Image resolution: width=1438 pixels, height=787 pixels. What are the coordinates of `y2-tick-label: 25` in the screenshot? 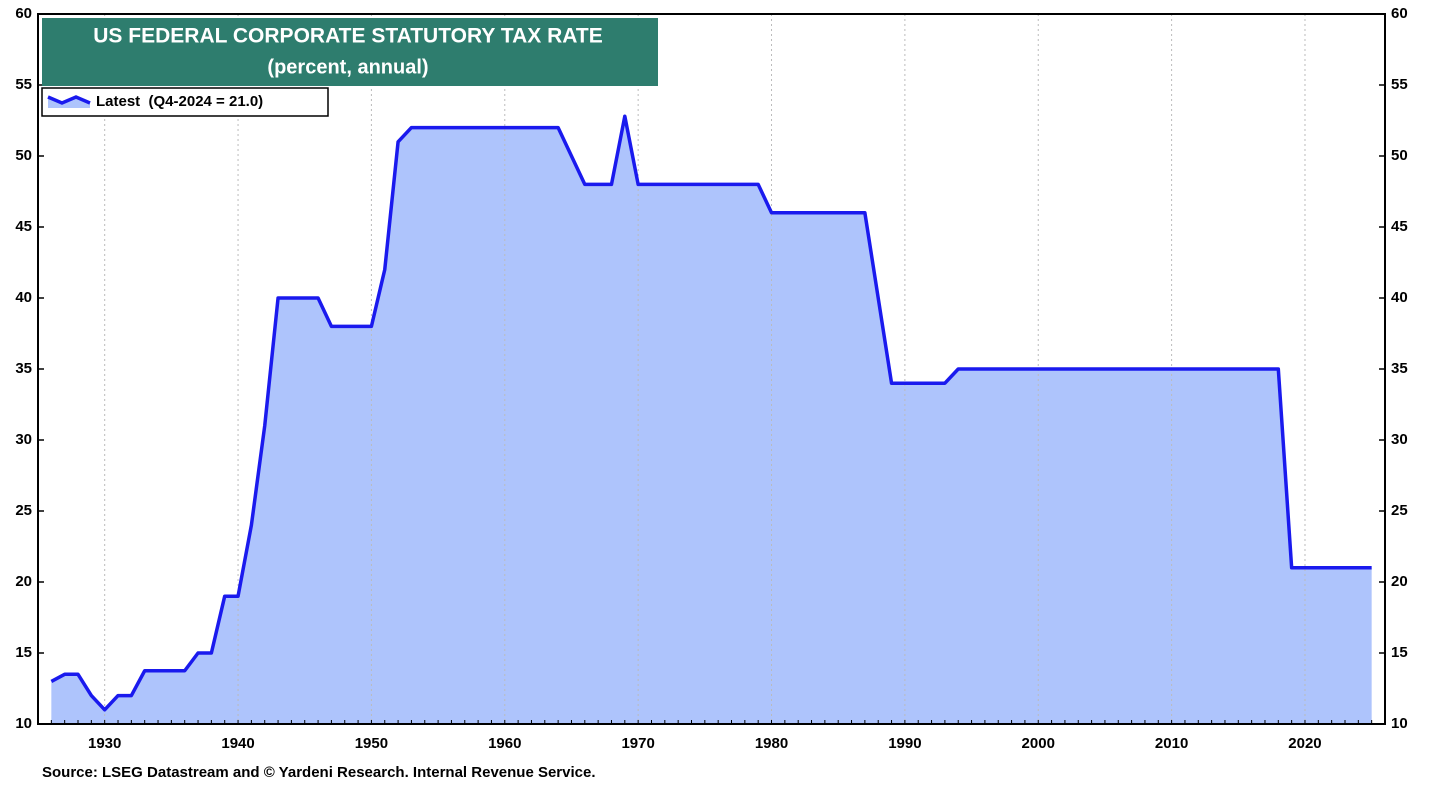 It's located at (1399, 510).